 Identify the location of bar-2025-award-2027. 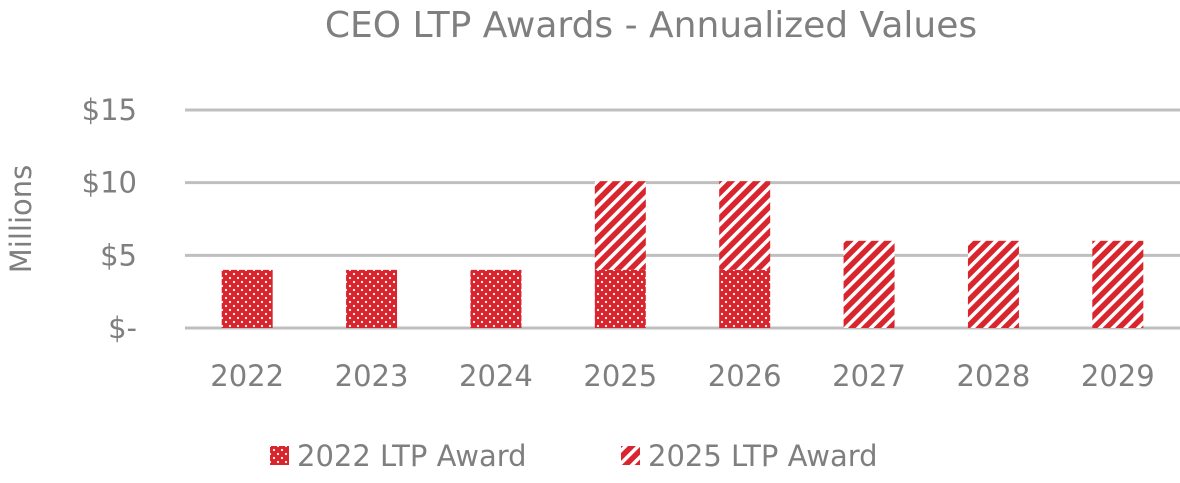
(869, 284).